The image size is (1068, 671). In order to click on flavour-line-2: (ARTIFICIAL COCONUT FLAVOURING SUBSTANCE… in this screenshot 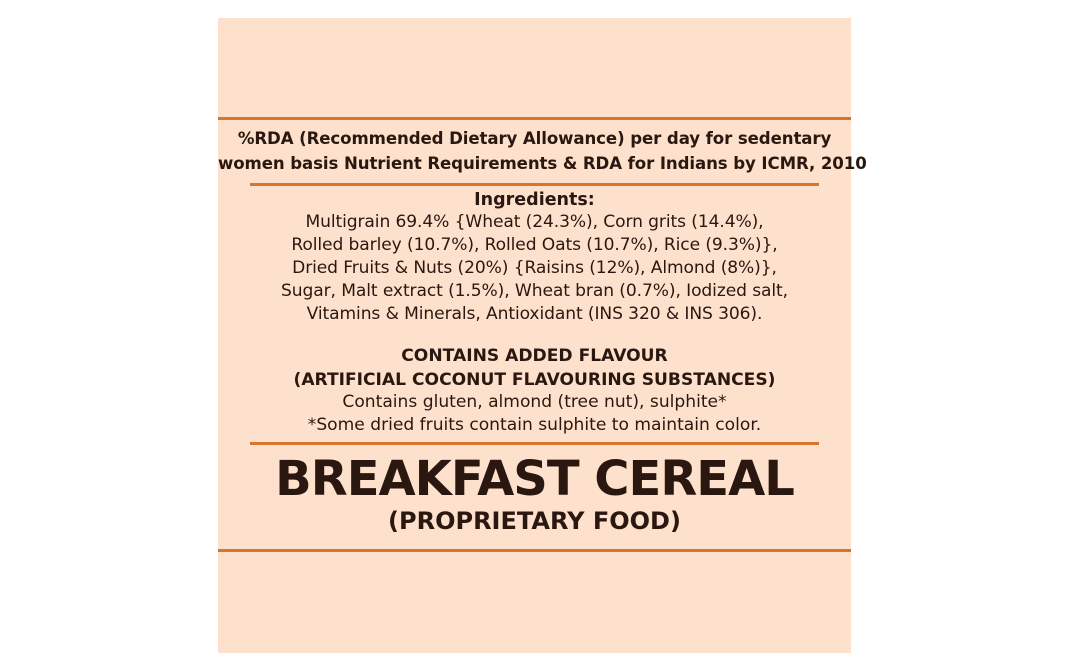, I will do `click(534, 380)`.